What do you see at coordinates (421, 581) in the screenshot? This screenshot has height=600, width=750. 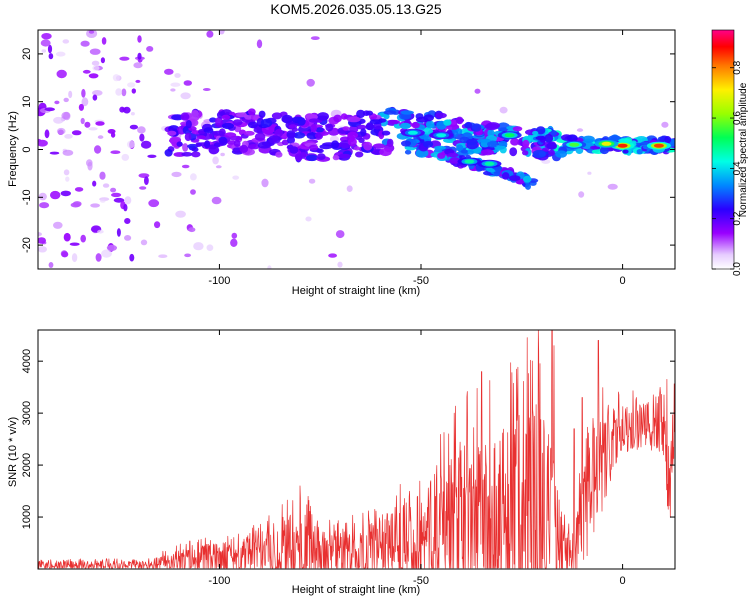 I see `x-tick-label: -50` at bounding box center [421, 581].